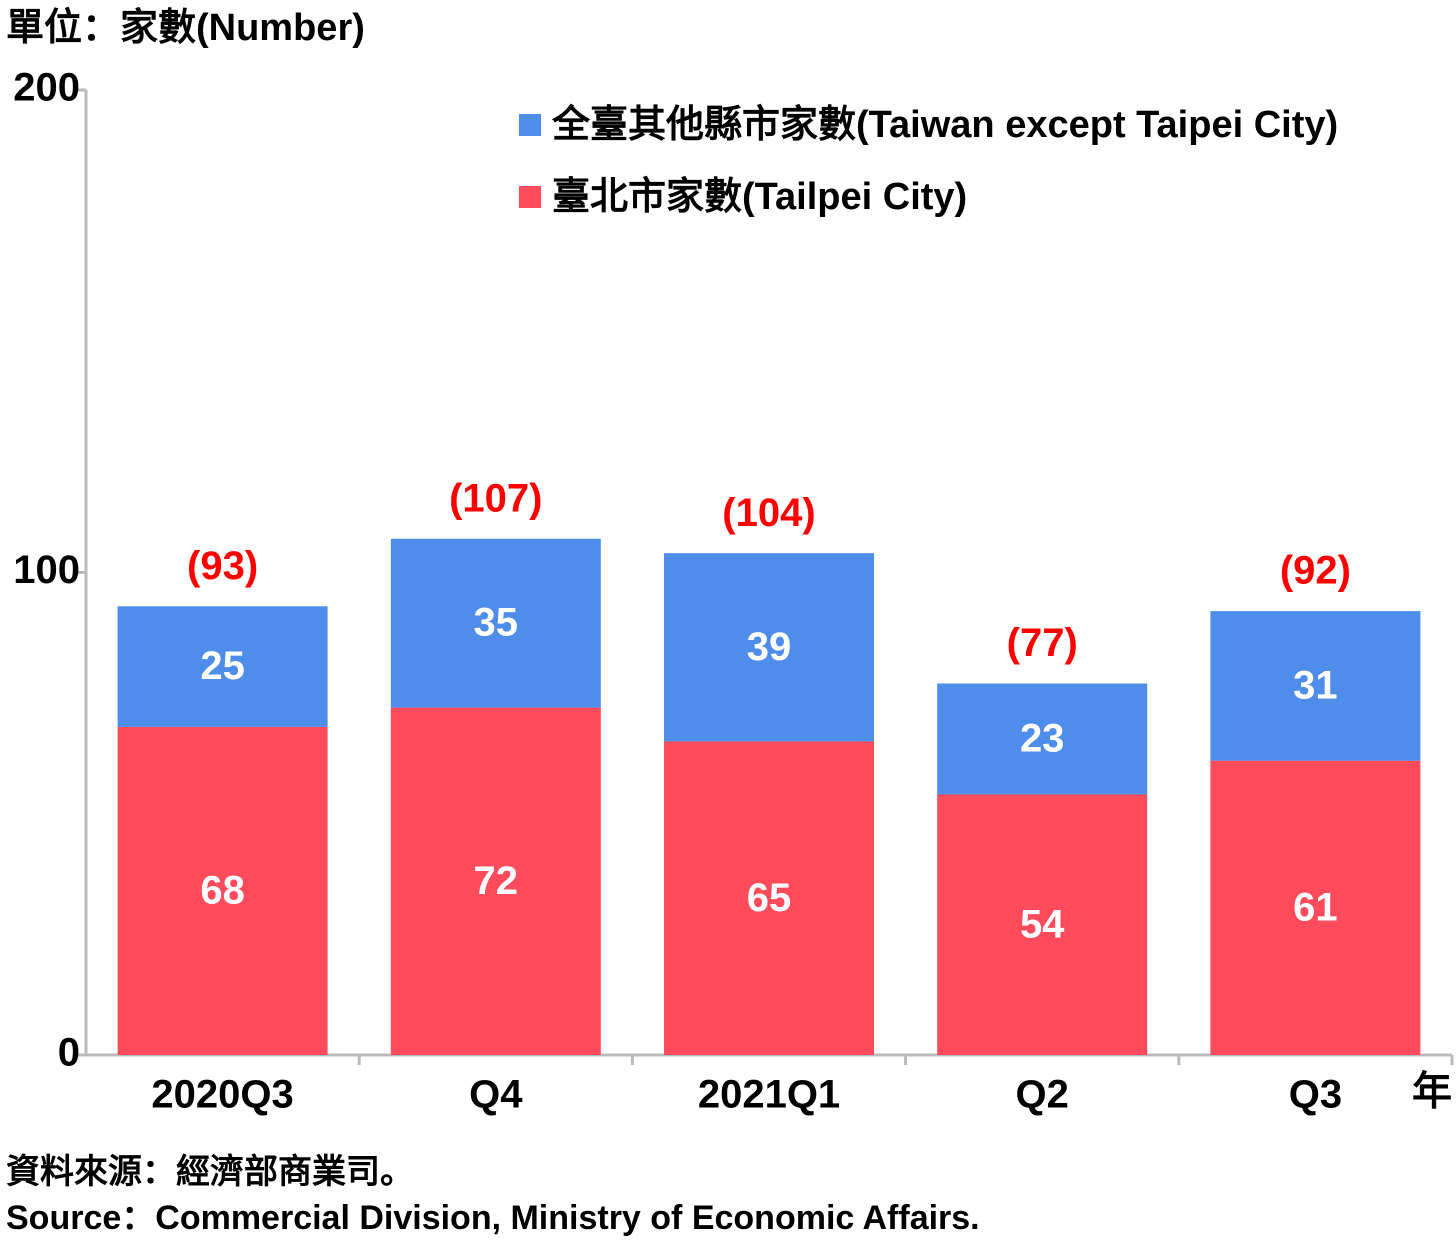 The height and width of the screenshot is (1242, 1456). What do you see at coordinates (496, 1095) in the screenshot?
I see `x-tick-label: Q4` at bounding box center [496, 1095].